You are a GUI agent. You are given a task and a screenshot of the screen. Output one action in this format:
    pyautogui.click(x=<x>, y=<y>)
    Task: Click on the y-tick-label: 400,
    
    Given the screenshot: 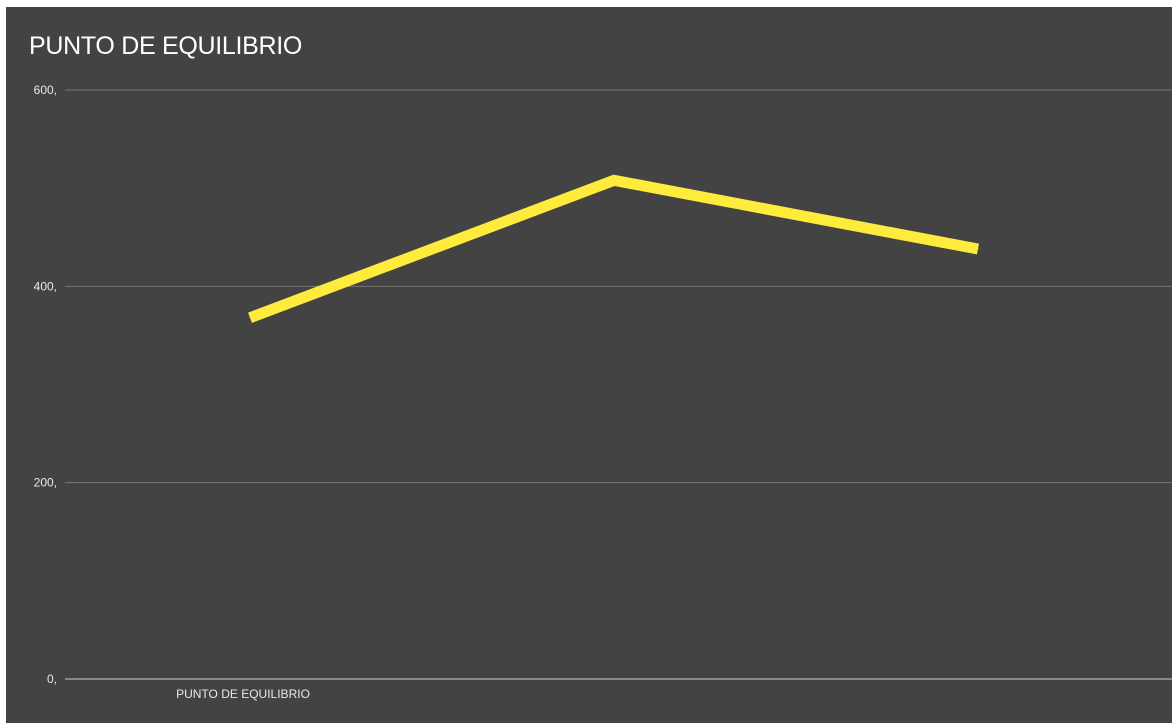 What is the action you would take?
    pyautogui.click(x=45, y=286)
    